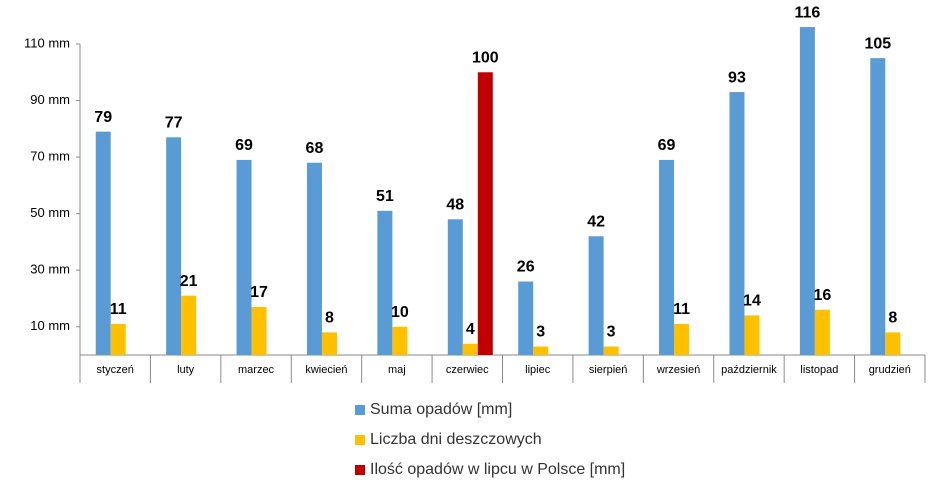 This screenshot has height=494, width=942. I want to click on x-tick-label: sierpień, so click(608, 370).